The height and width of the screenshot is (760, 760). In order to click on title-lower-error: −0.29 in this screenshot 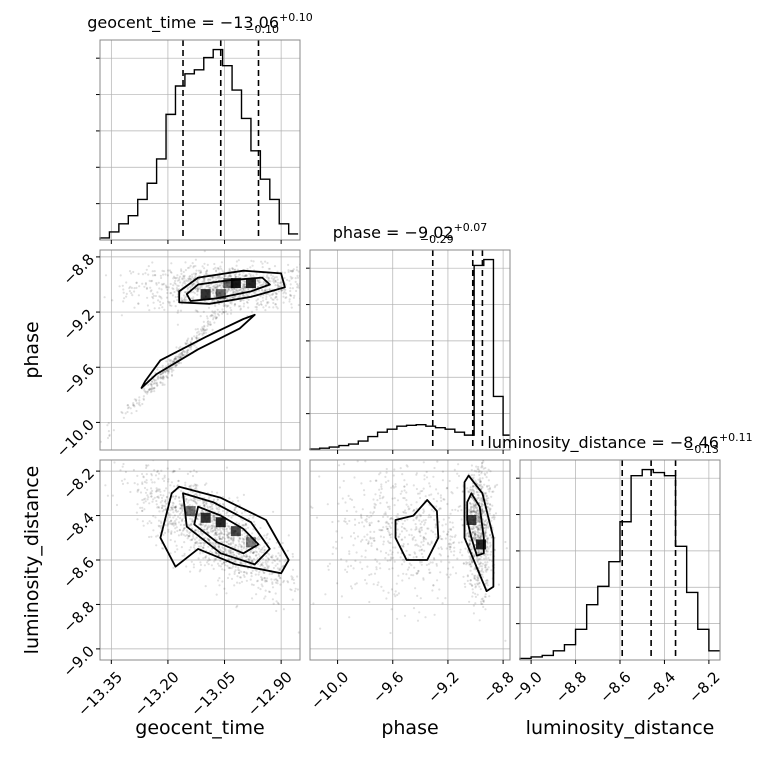, I will do `click(437, 239)`.